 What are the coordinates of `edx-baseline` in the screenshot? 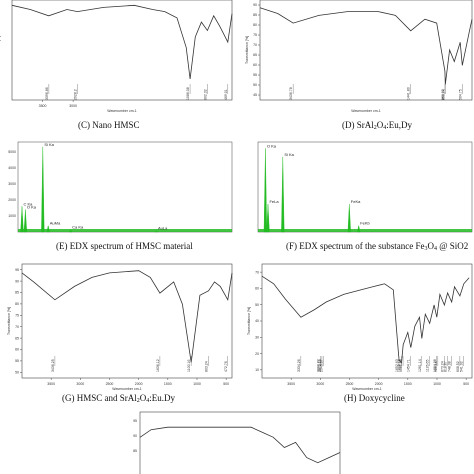 It's located at (125, 230).